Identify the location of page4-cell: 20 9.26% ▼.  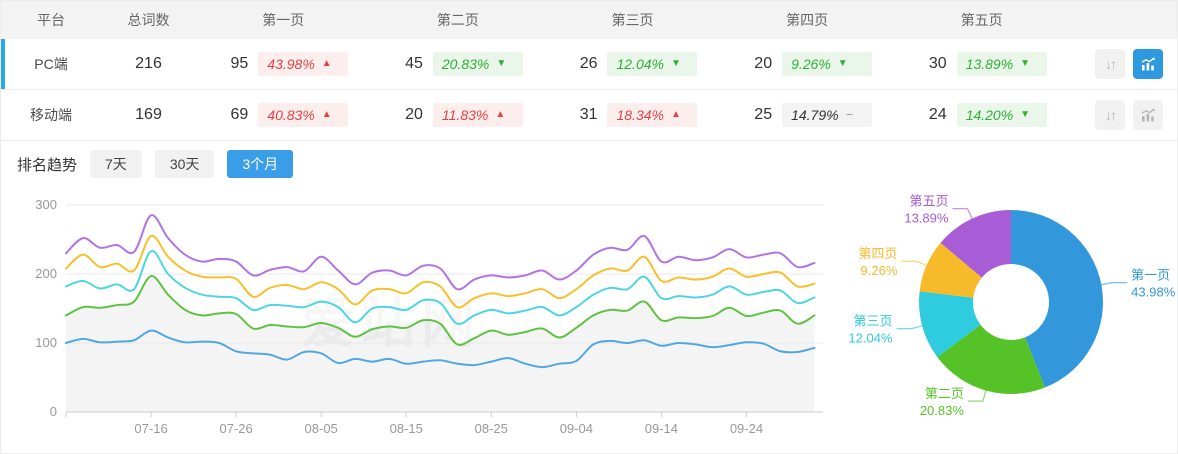
(807, 64).